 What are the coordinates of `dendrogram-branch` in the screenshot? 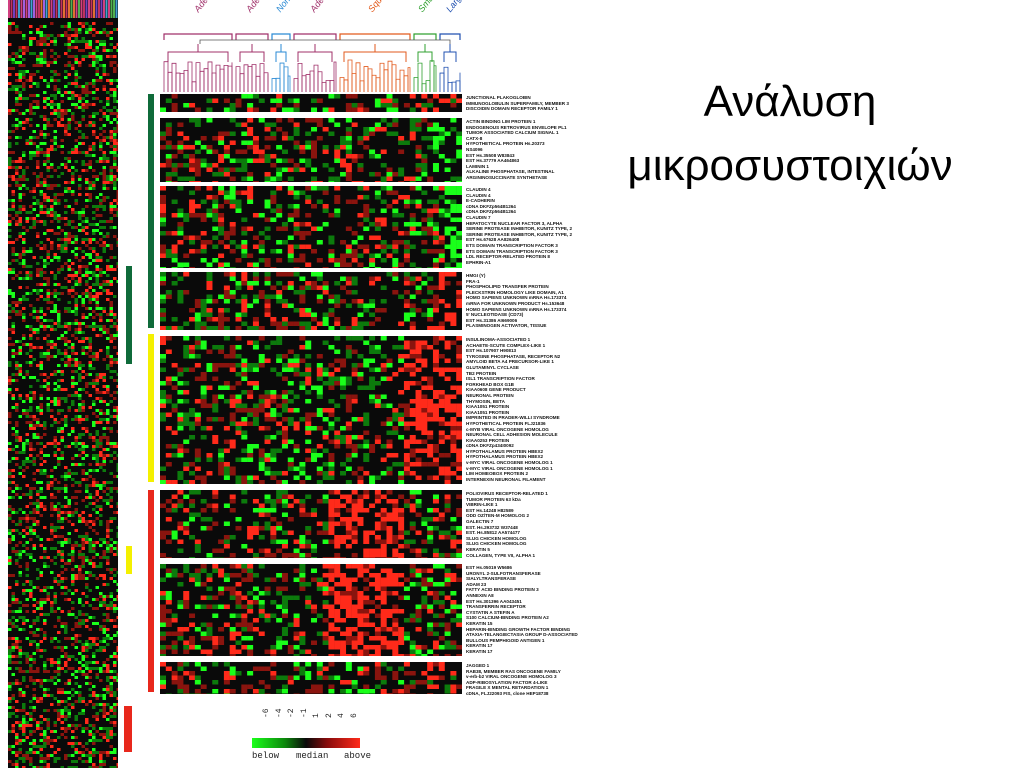 It's located at (386, 80).